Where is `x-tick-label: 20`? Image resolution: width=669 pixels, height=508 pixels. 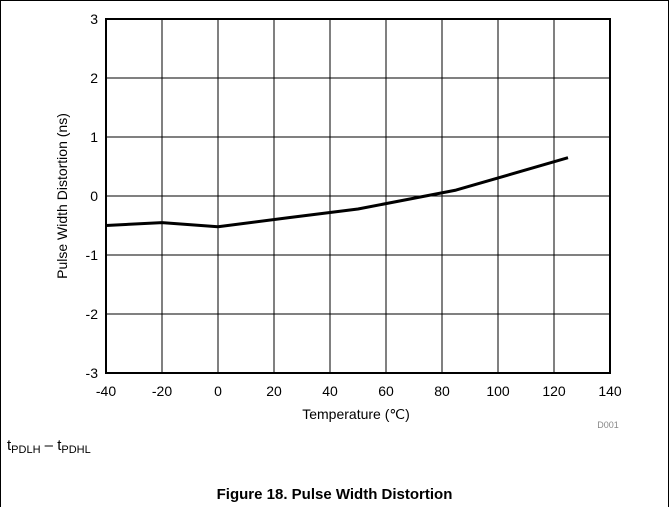
x-tick-label: 20 is located at coordinates (274, 391).